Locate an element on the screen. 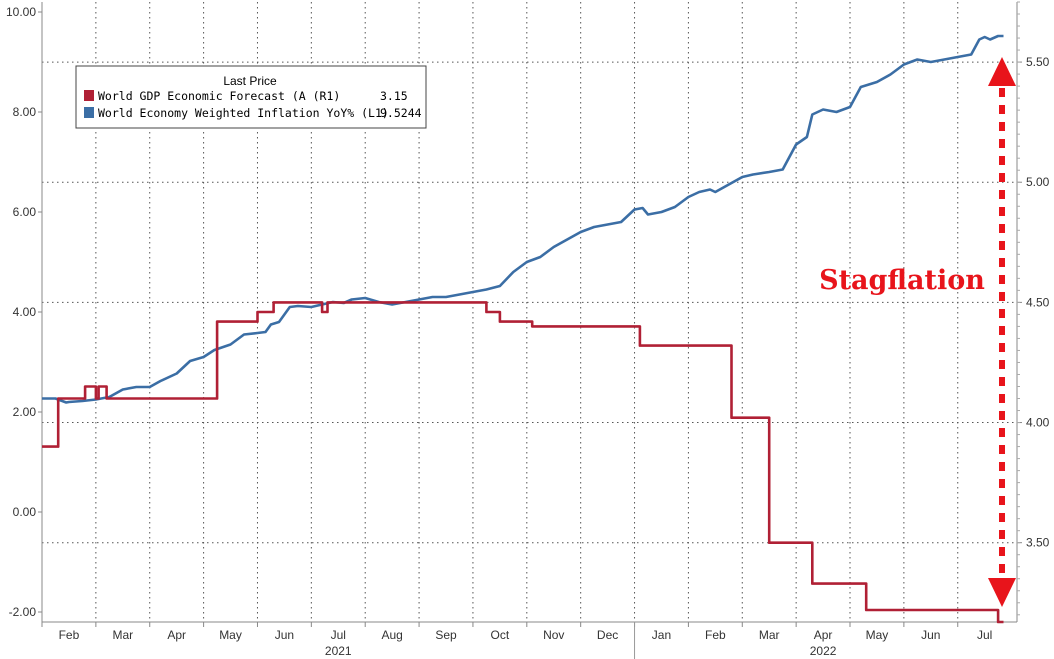 This screenshot has height=659, width=1054. x-tick-label: Dec is located at coordinates (607, 635).